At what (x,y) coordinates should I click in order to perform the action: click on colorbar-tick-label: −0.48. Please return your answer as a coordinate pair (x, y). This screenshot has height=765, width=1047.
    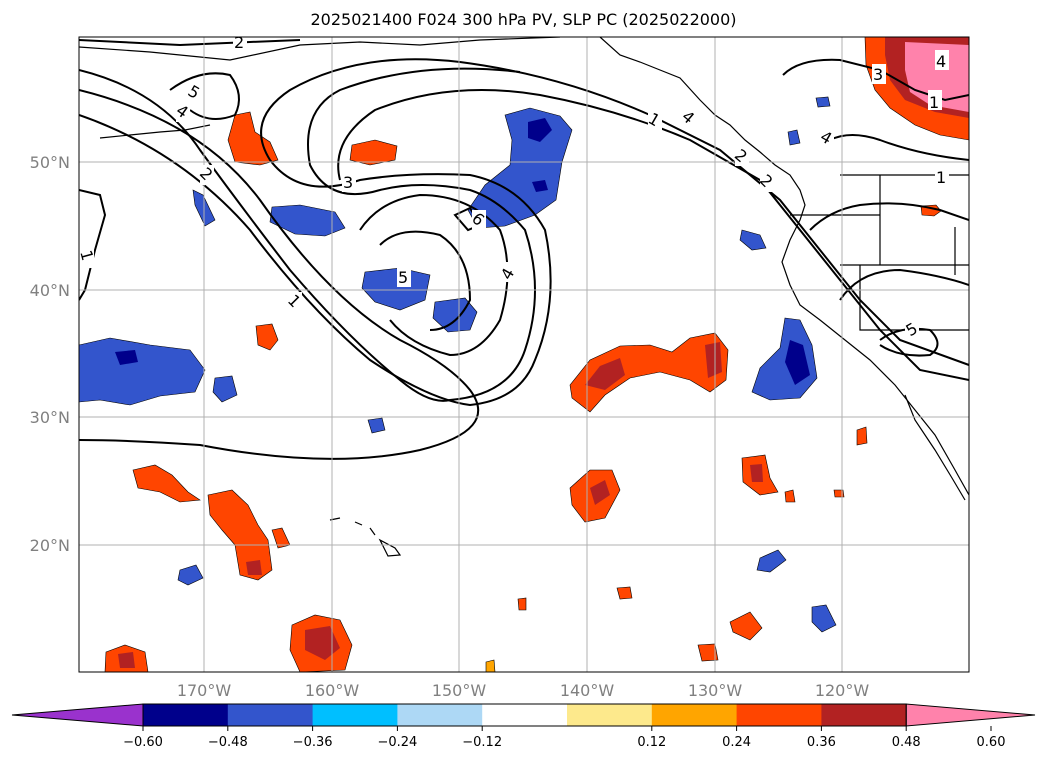
    Looking at the image, I should click on (228, 742).